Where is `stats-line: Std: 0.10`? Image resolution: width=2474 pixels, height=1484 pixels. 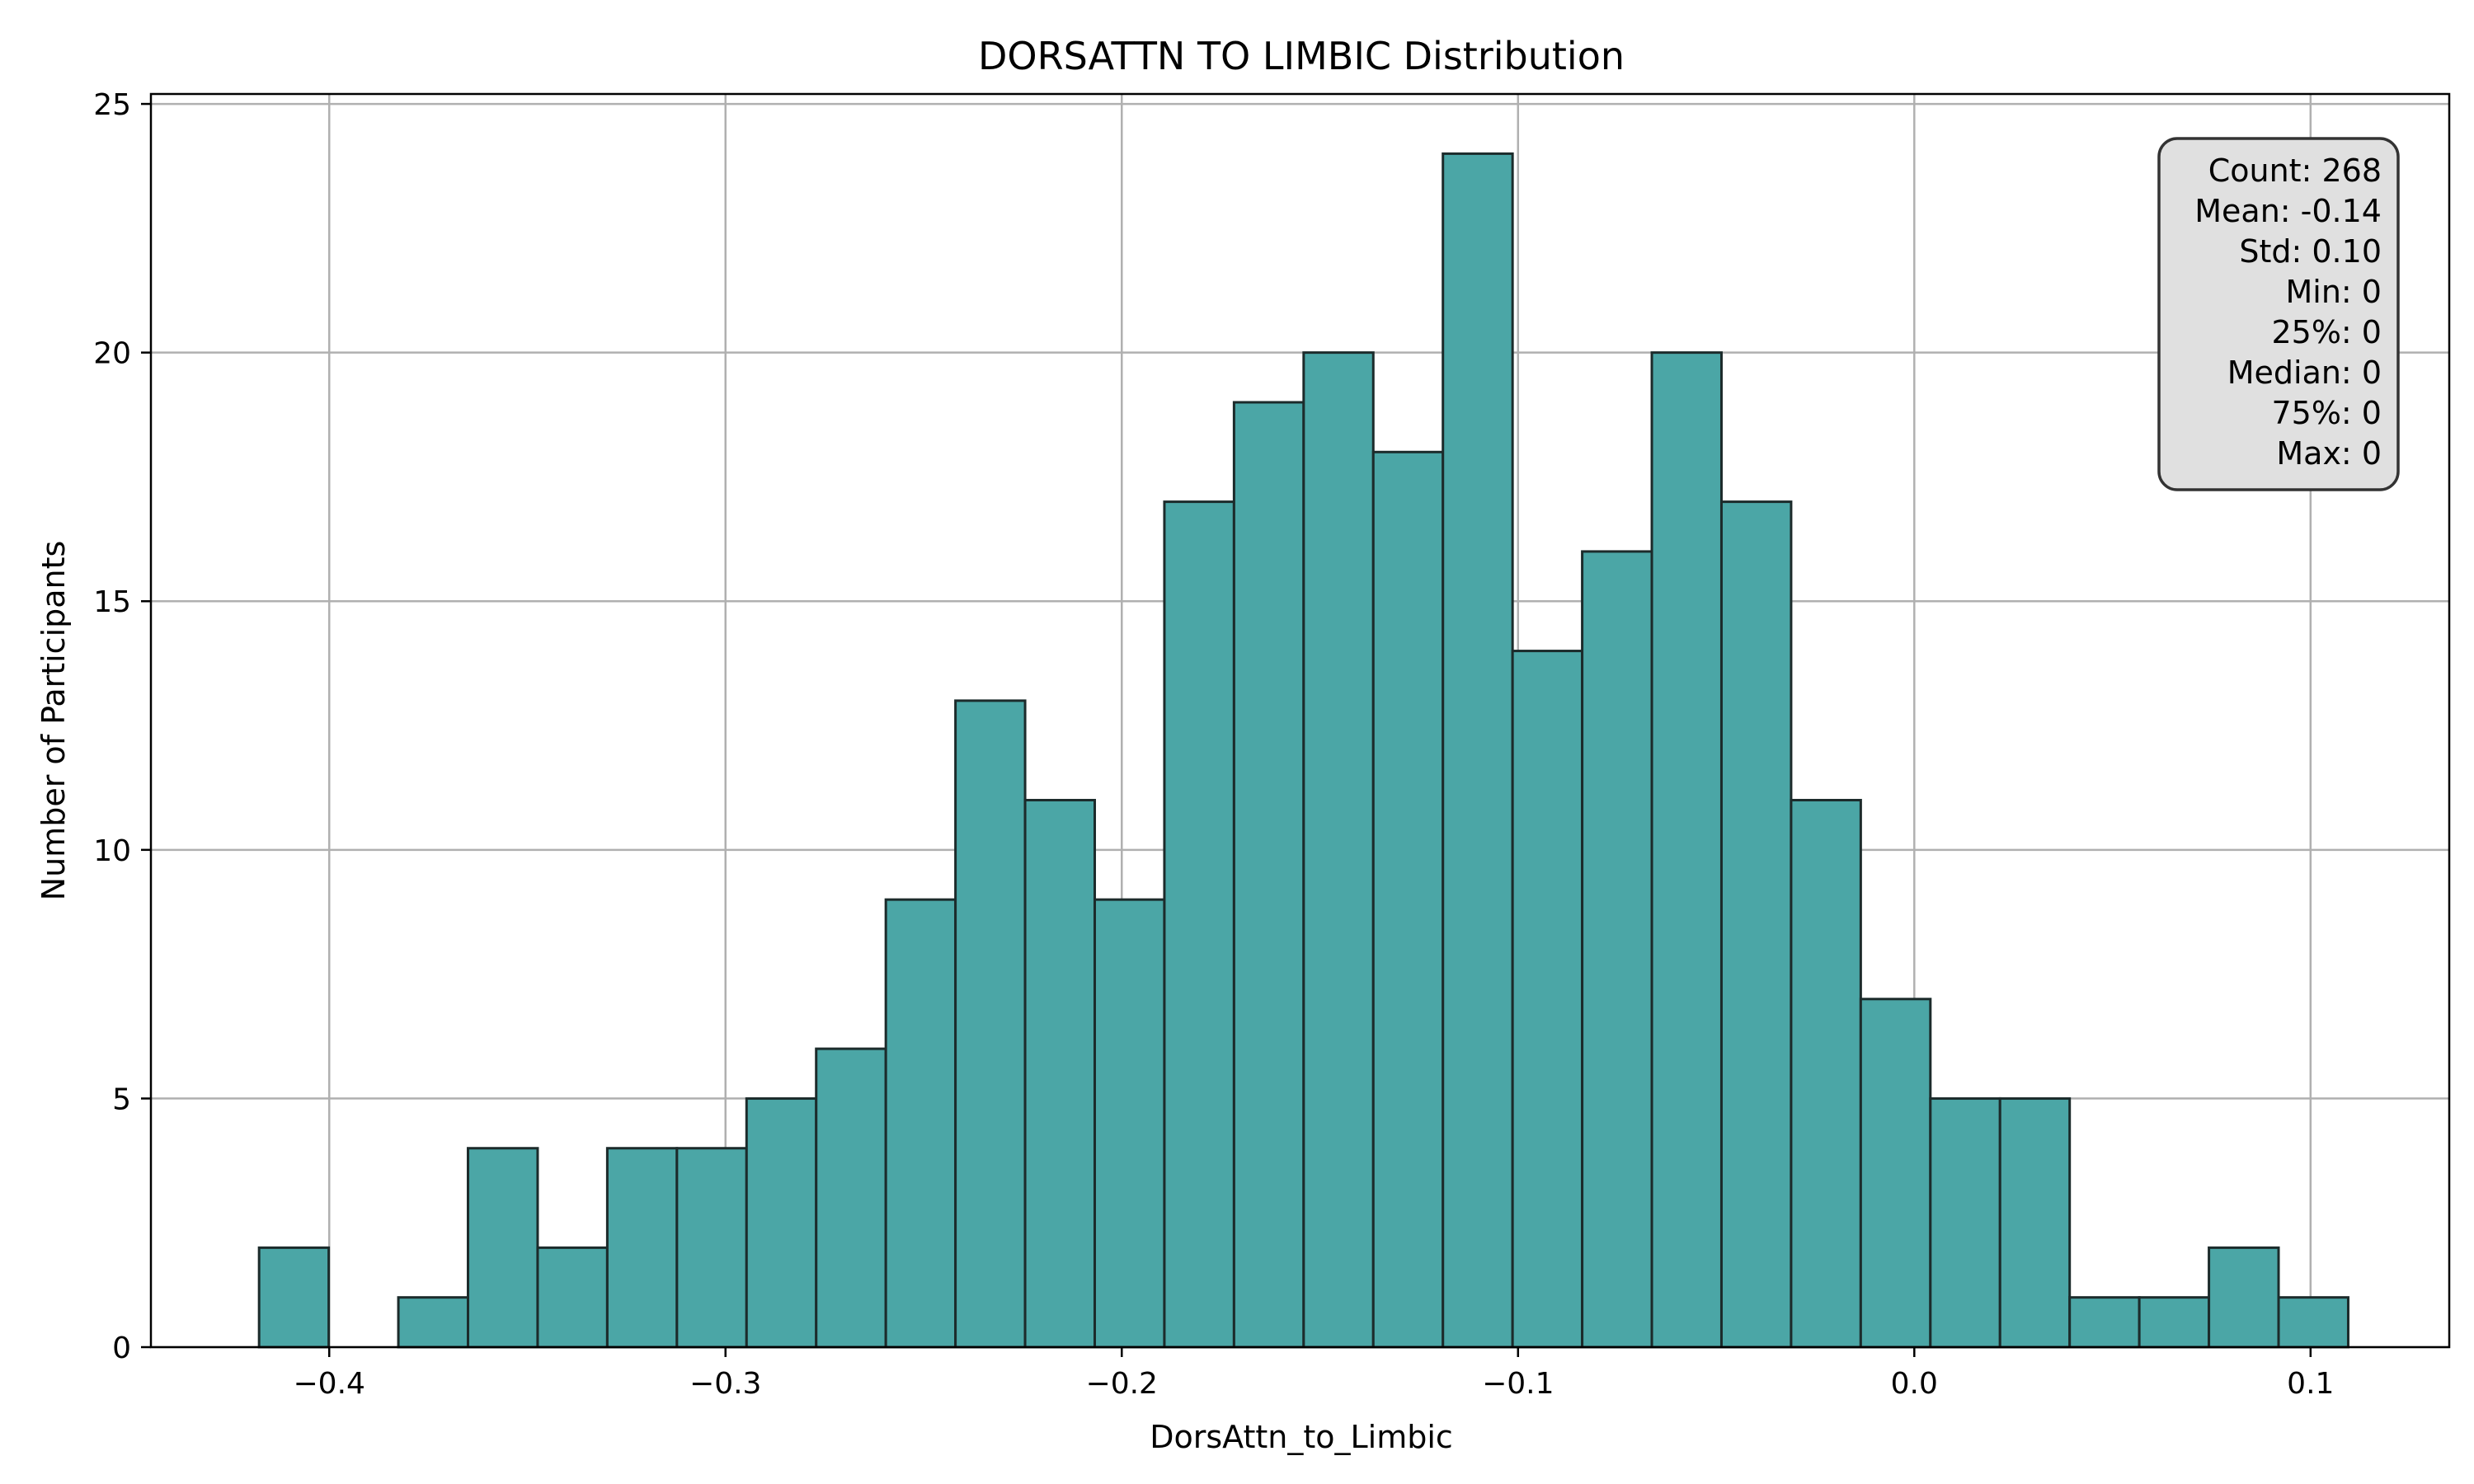
stats-line: Std: 0.10 is located at coordinates (2310, 251).